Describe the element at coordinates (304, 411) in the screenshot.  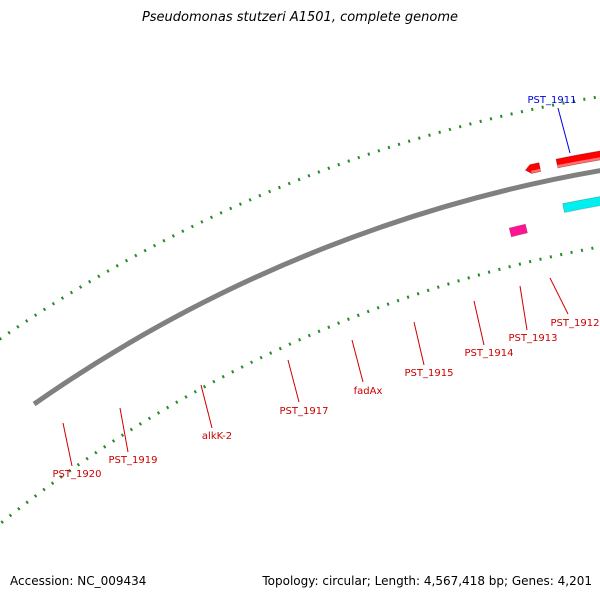
I see `gene-label-pst-1917: PST_1917` at that location.